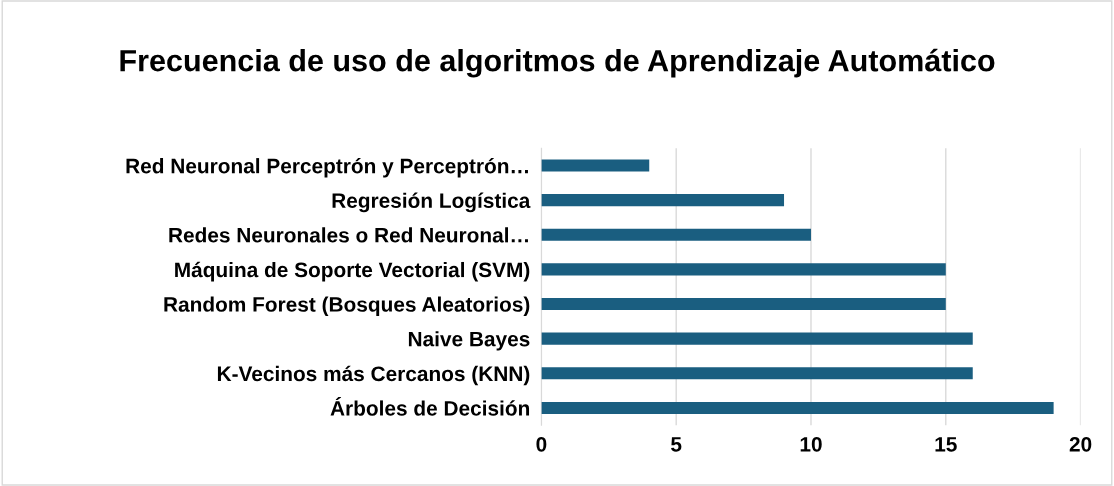 This screenshot has width=1114, height=486. What do you see at coordinates (430, 406) in the screenshot?
I see `y-tick-label: Árboles de Decisión` at bounding box center [430, 406].